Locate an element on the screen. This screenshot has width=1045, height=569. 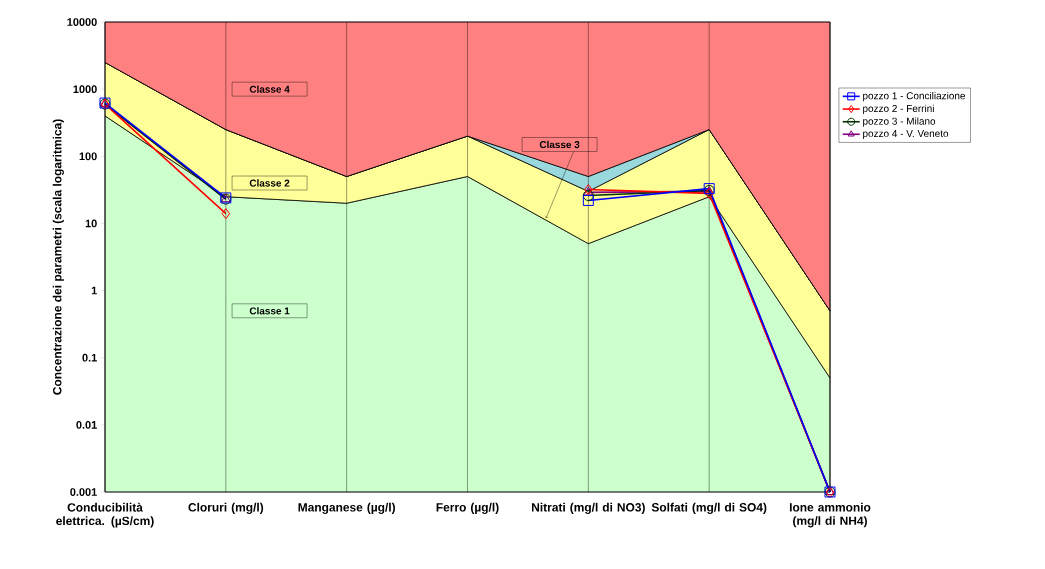
x-tick-label: Ione ammonio (mg/l di NH4) is located at coordinates (830, 515).